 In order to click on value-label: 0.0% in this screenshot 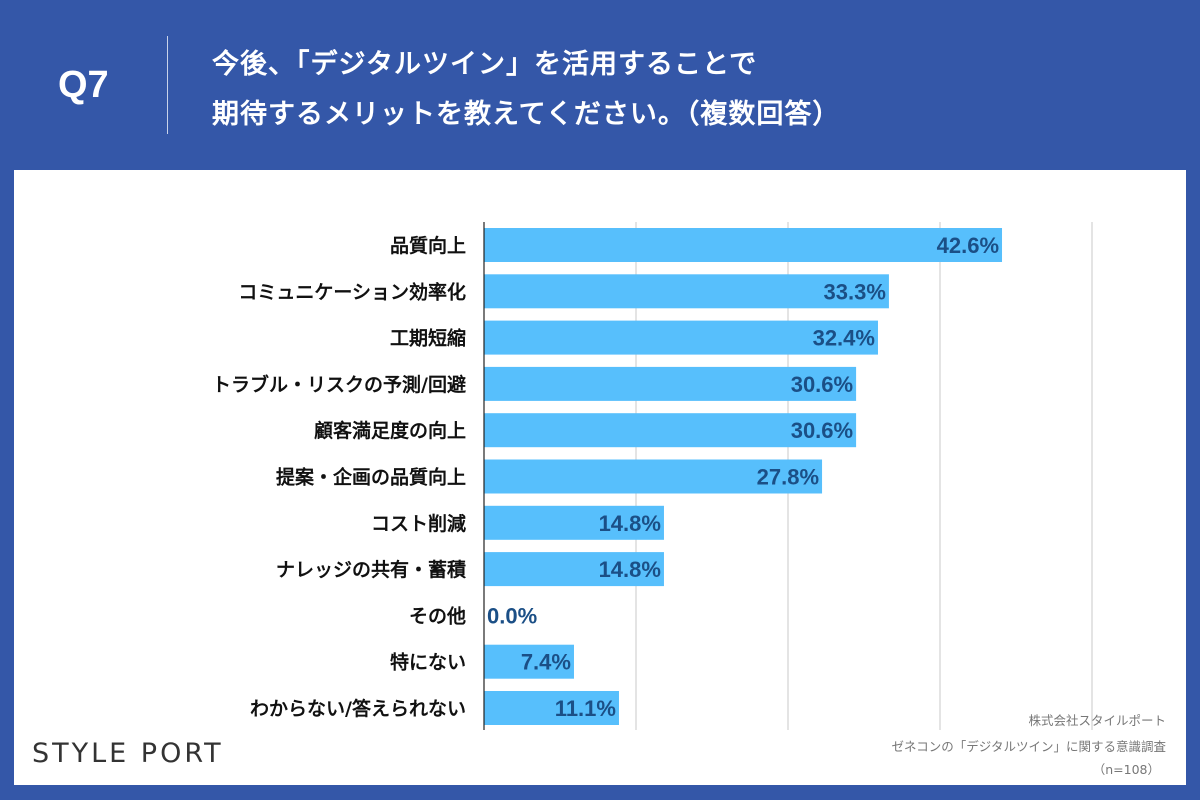, I will do `click(512, 615)`.